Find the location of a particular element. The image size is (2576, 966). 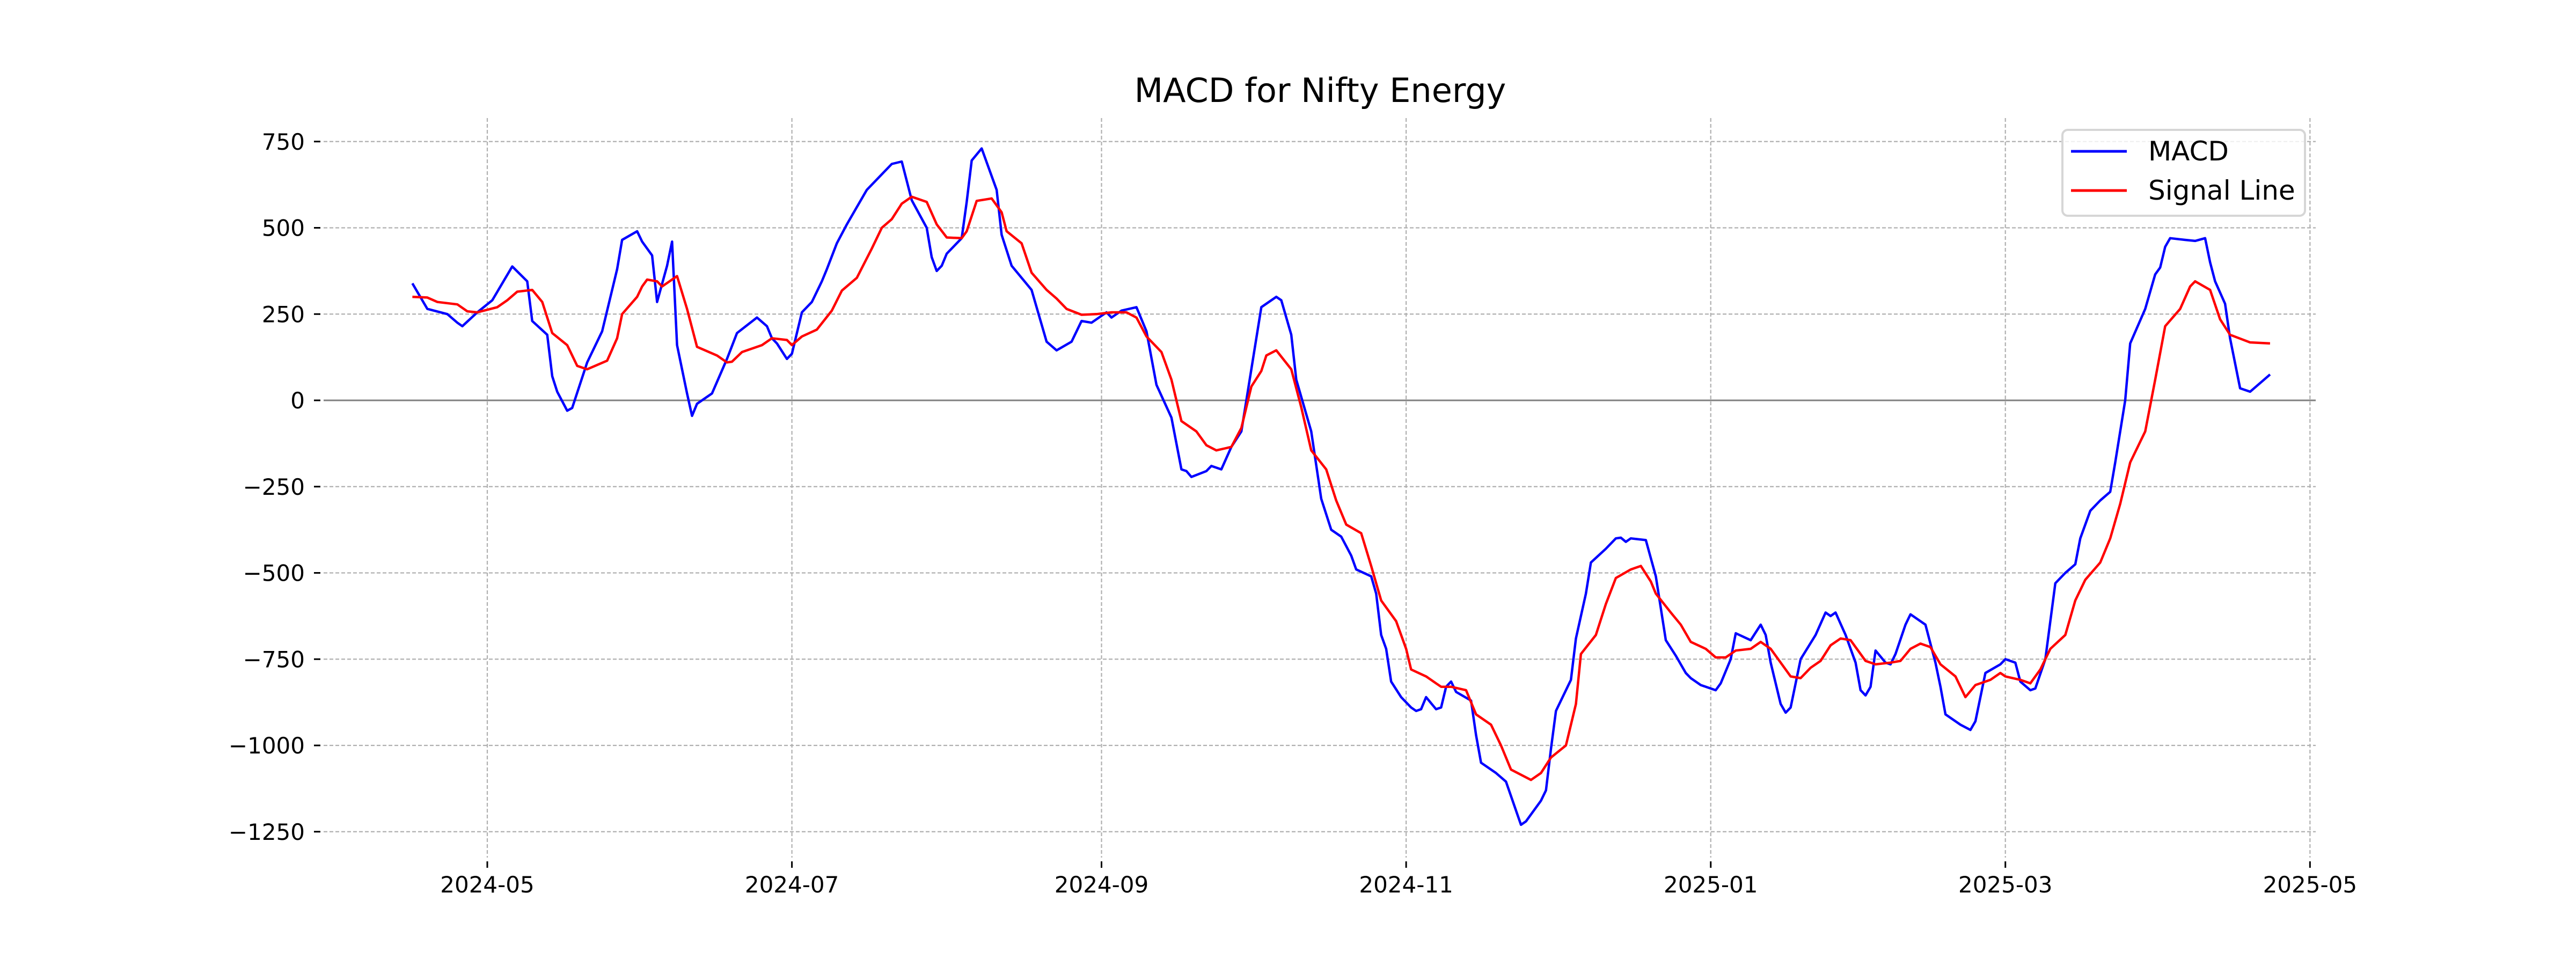

y-tick-label: 500 is located at coordinates (283, 228).